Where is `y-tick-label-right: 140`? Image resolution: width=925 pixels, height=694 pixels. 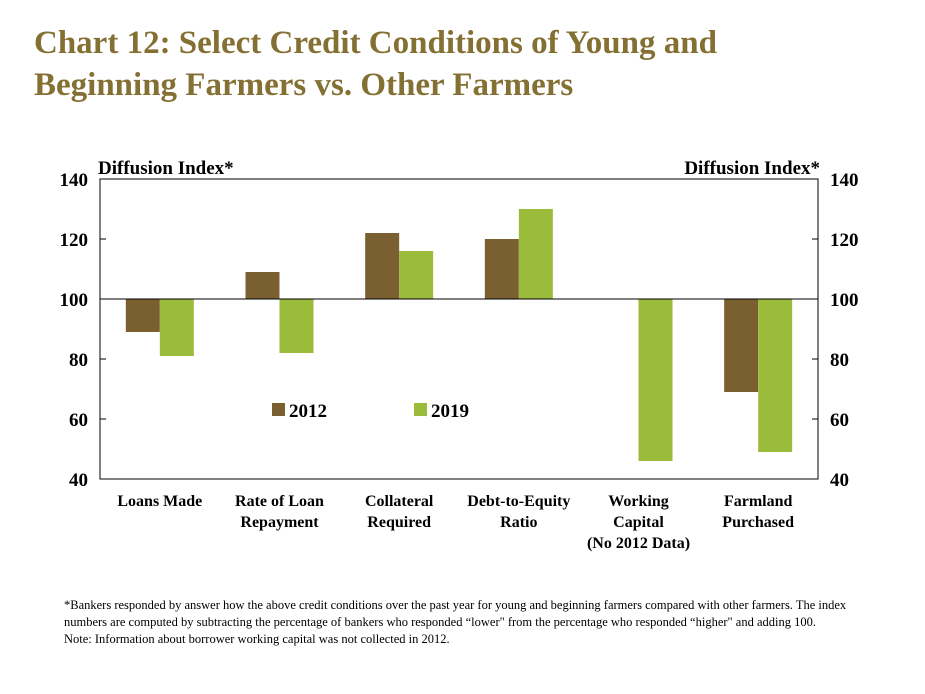
y-tick-label-right: 140 is located at coordinates (844, 180).